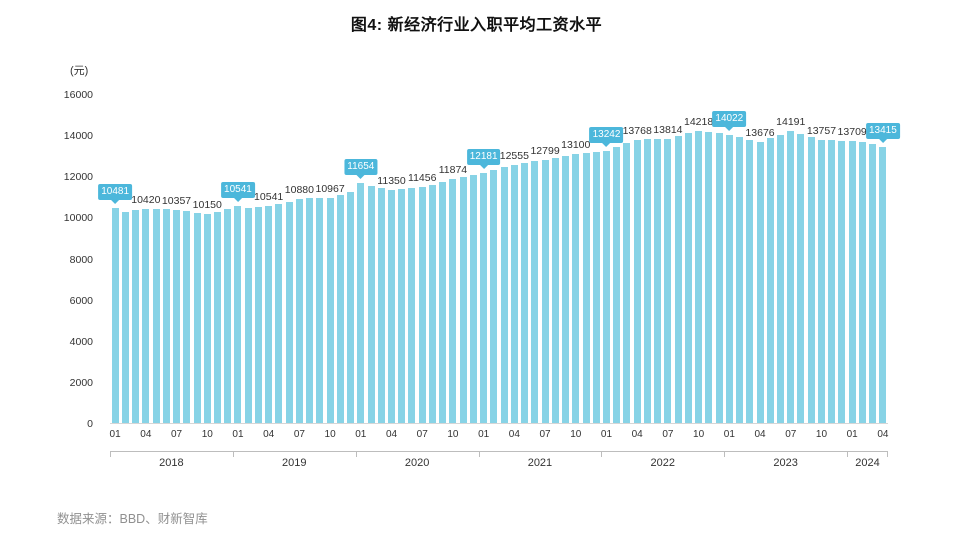 Image resolution: width=953 pixels, height=544 pixels. What do you see at coordinates (78, 218) in the screenshot?
I see `y-tick-label: 10000` at bounding box center [78, 218].